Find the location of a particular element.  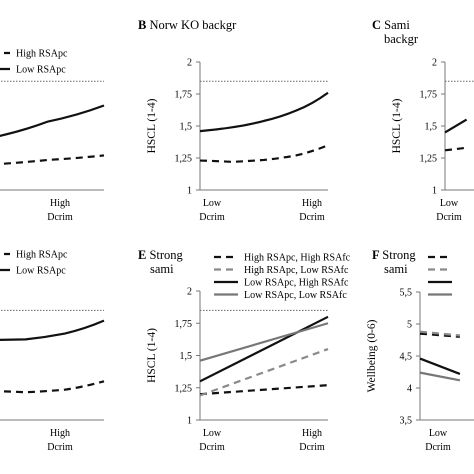

y-tick-label: 5,5 is located at coordinates (406, 293).